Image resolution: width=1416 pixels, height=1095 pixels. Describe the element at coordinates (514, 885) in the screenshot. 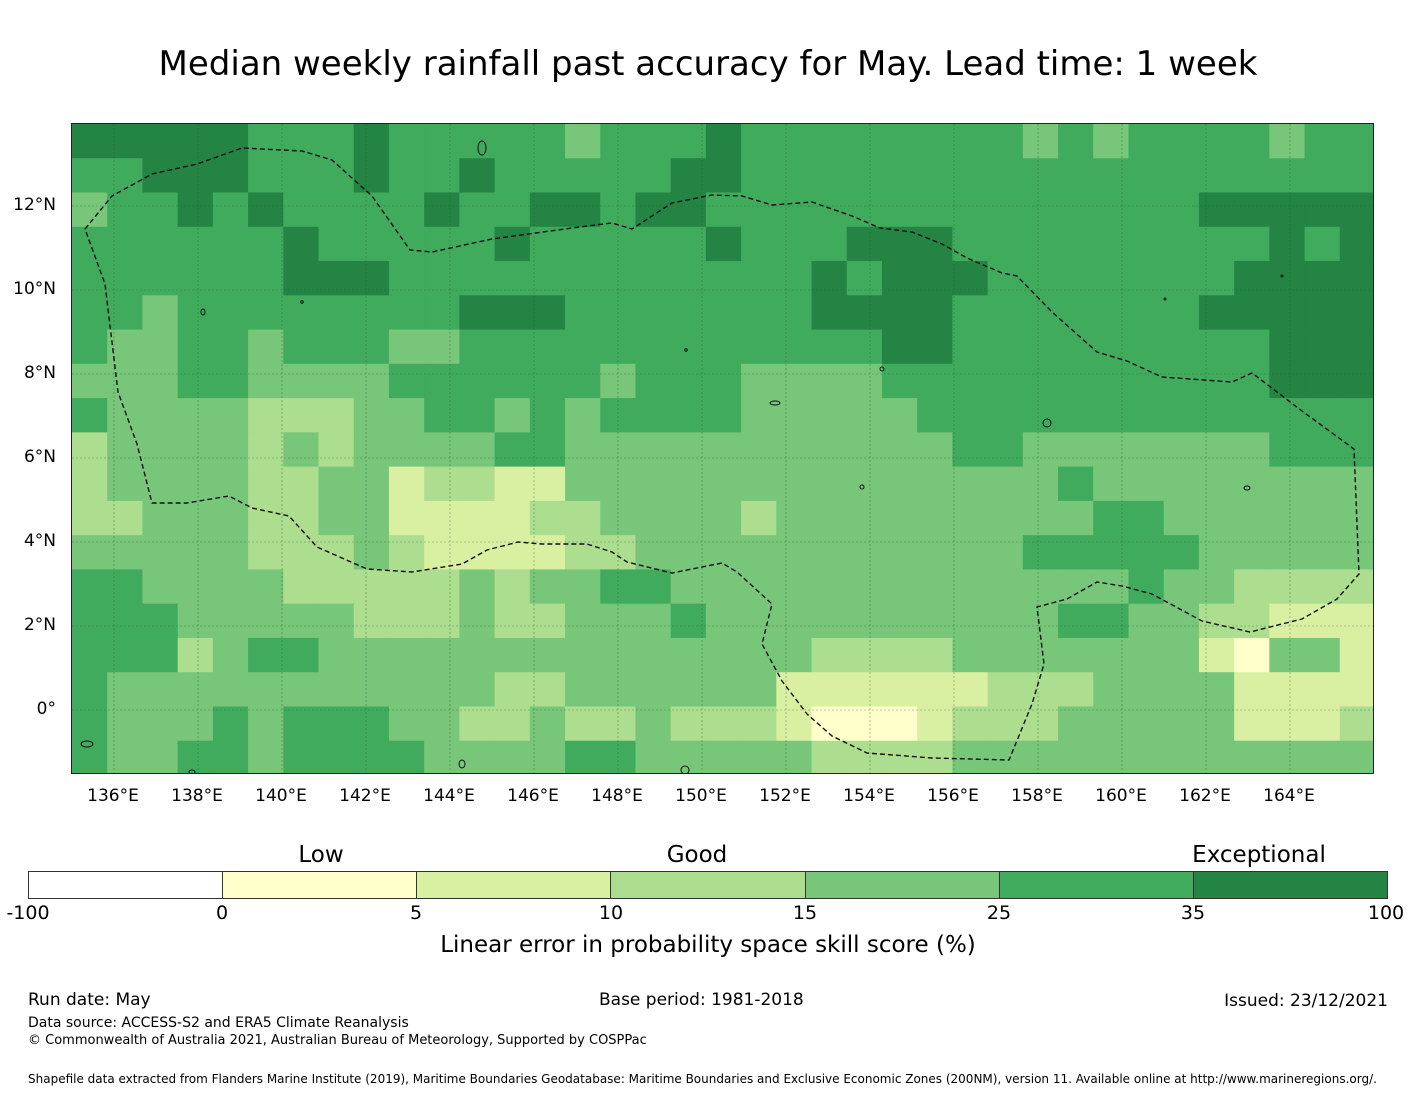

I see `colorbar-segment` at that location.